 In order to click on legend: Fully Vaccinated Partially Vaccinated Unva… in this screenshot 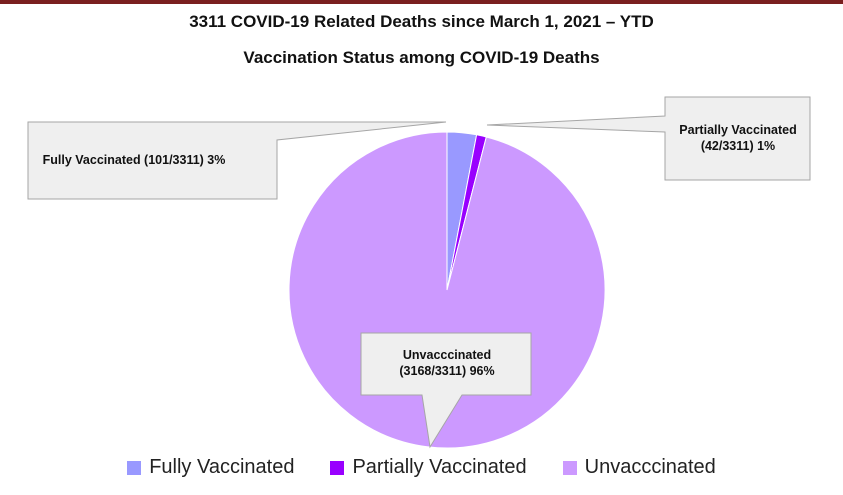, I will do `click(421, 467)`.